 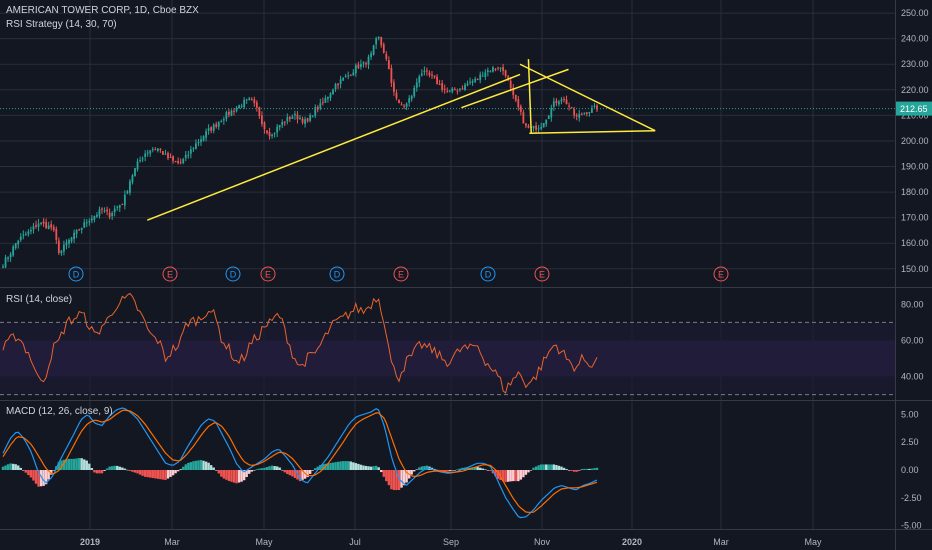 I want to click on last-price-badge: 212.65, so click(x=914, y=108).